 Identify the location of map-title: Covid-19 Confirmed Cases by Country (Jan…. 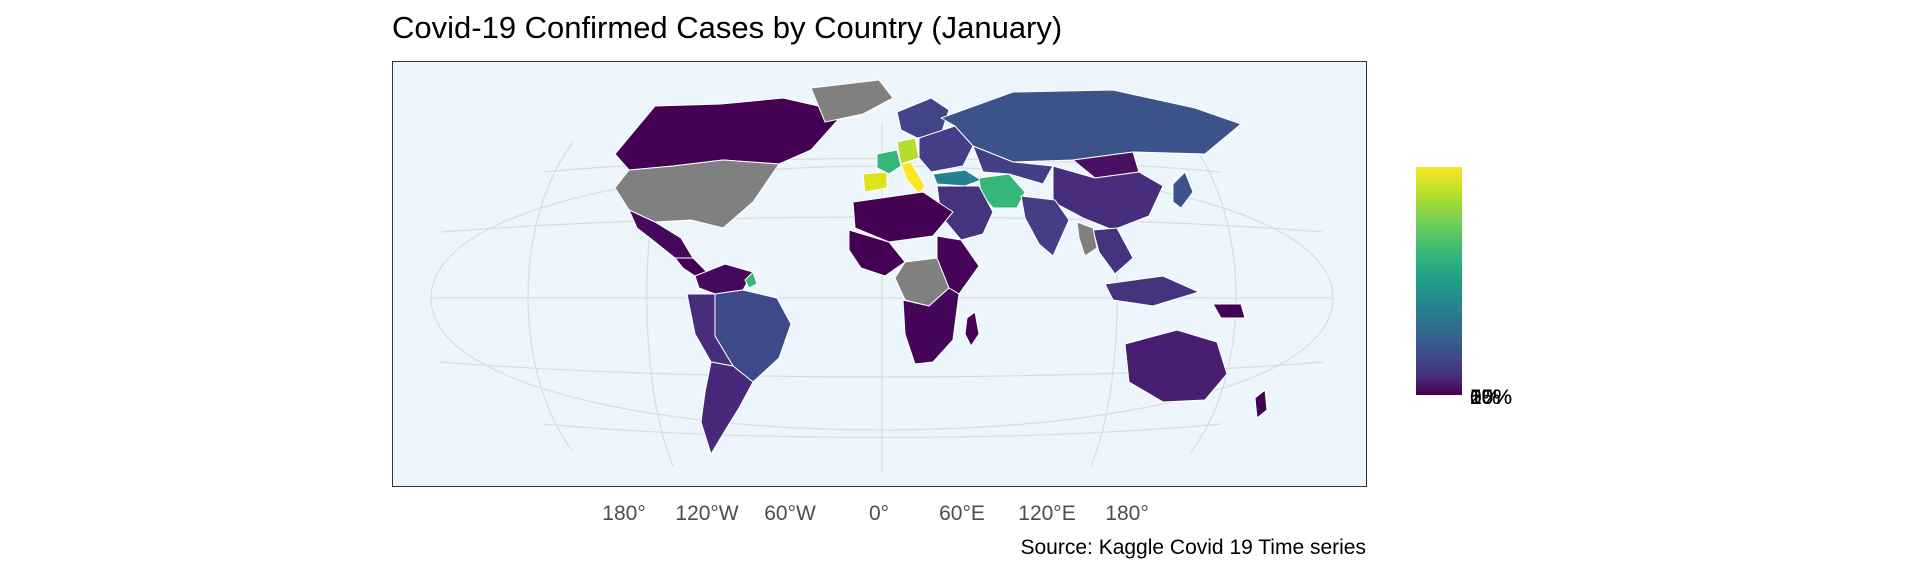
(727, 27).